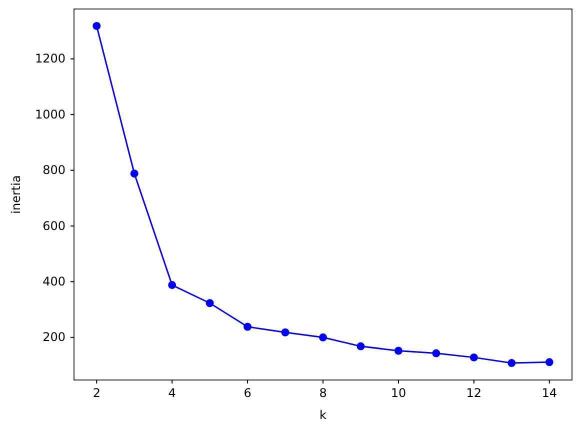  What do you see at coordinates (172, 393) in the screenshot?
I see `x-tick-label: 4` at bounding box center [172, 393].